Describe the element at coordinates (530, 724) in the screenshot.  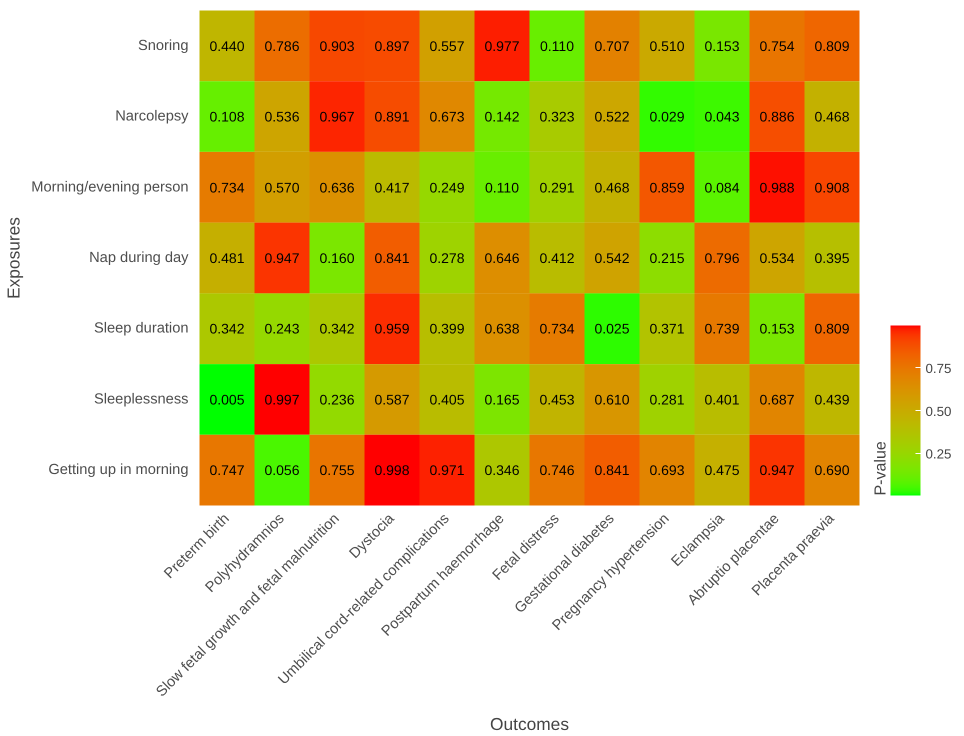
I see `x-axis-title: Outcomes` at that location.